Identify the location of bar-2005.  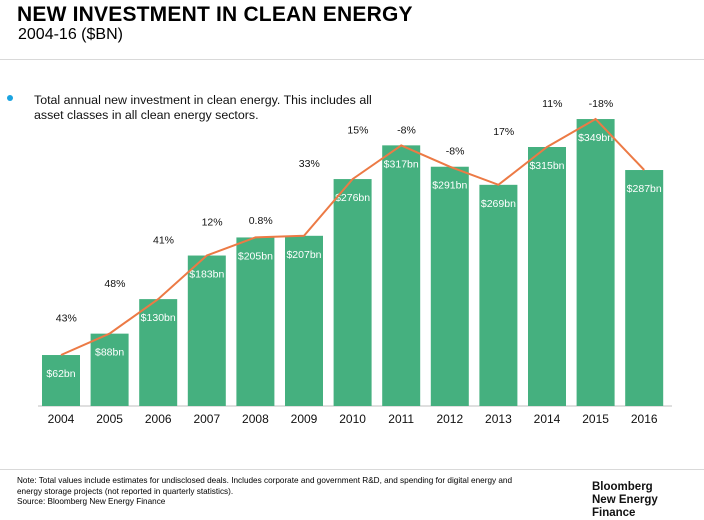
(109, 369).